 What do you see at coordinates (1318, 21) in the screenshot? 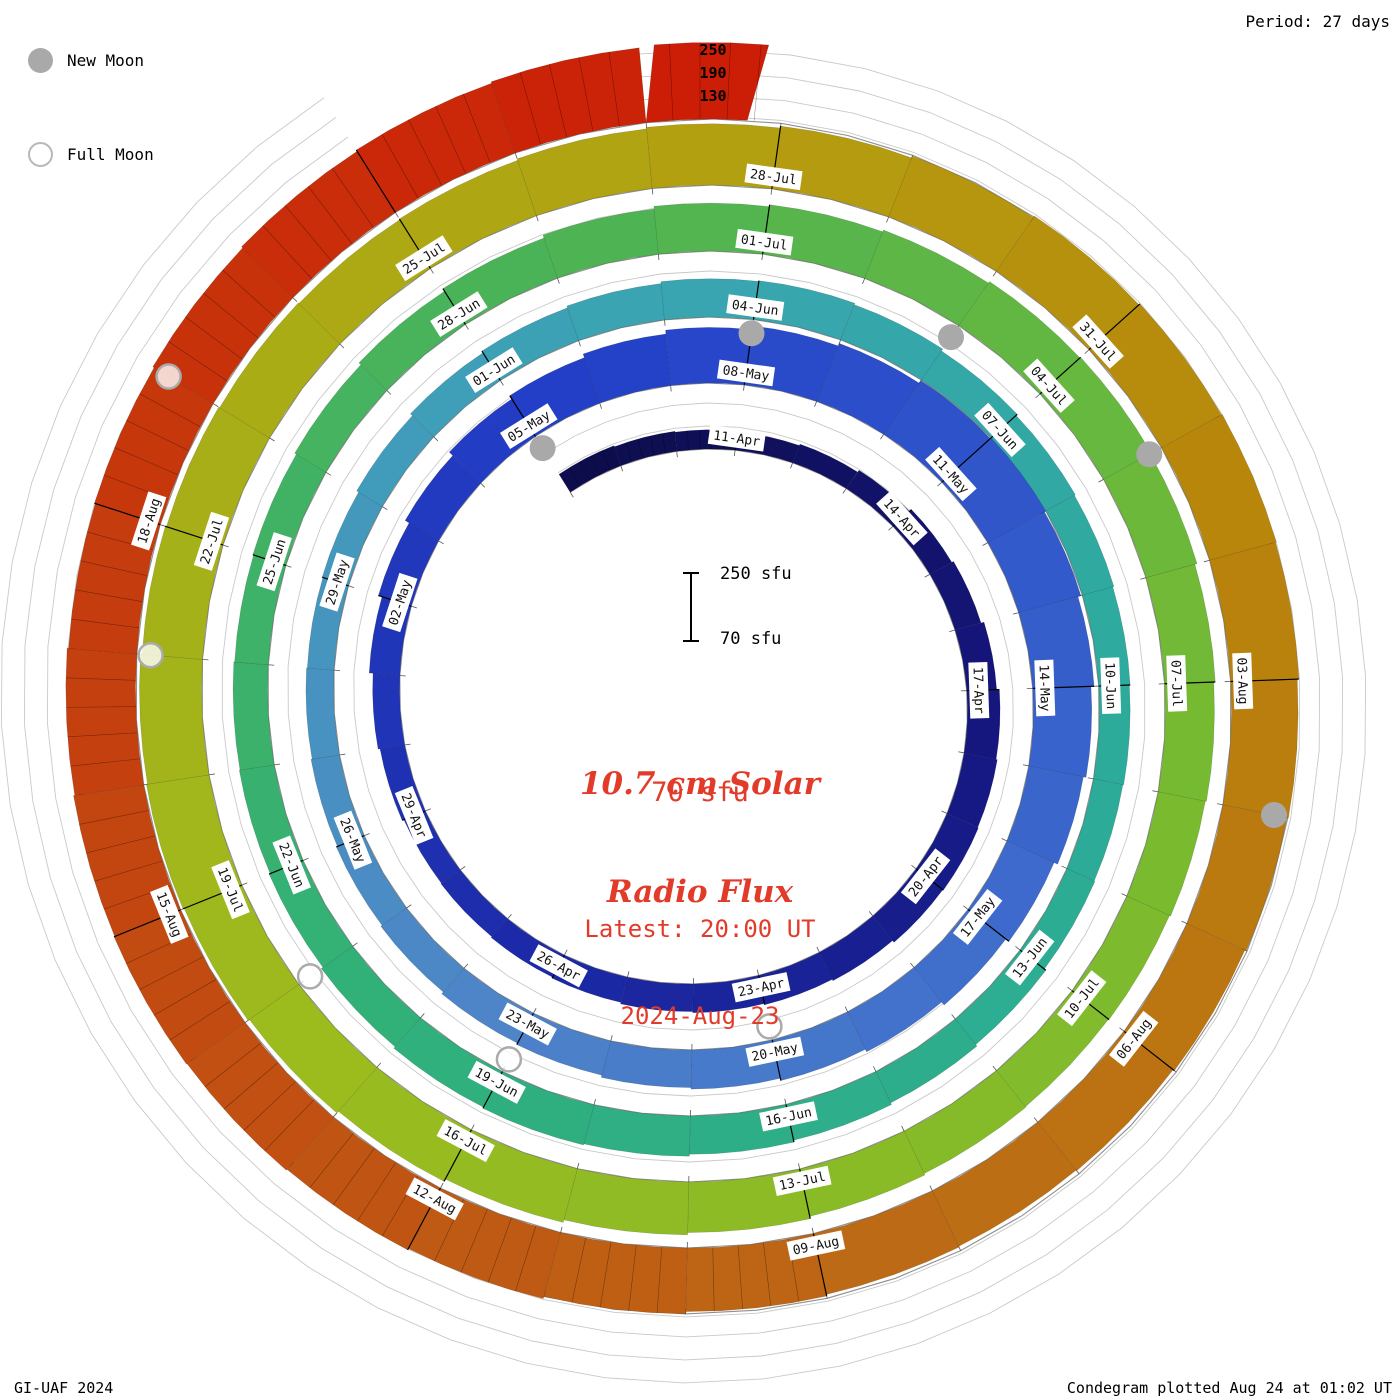
I see `period-label: Period: 27 days` at bounding box center [1318, 21].